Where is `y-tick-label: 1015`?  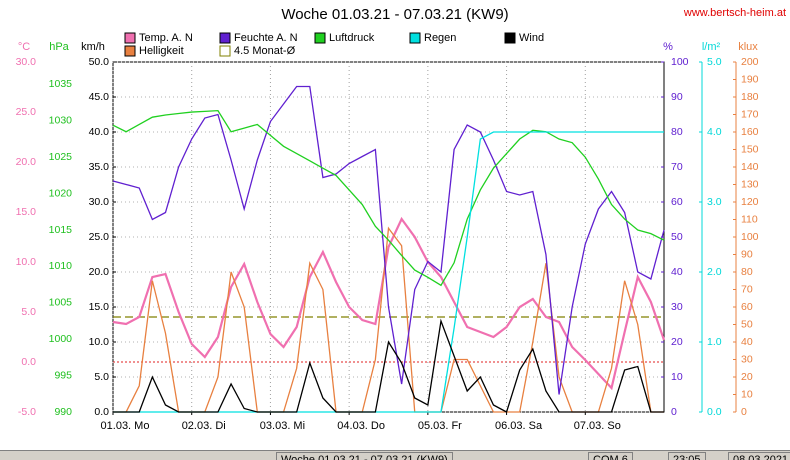 y-tick-label: 1015 is located at coordinates (61, 230).